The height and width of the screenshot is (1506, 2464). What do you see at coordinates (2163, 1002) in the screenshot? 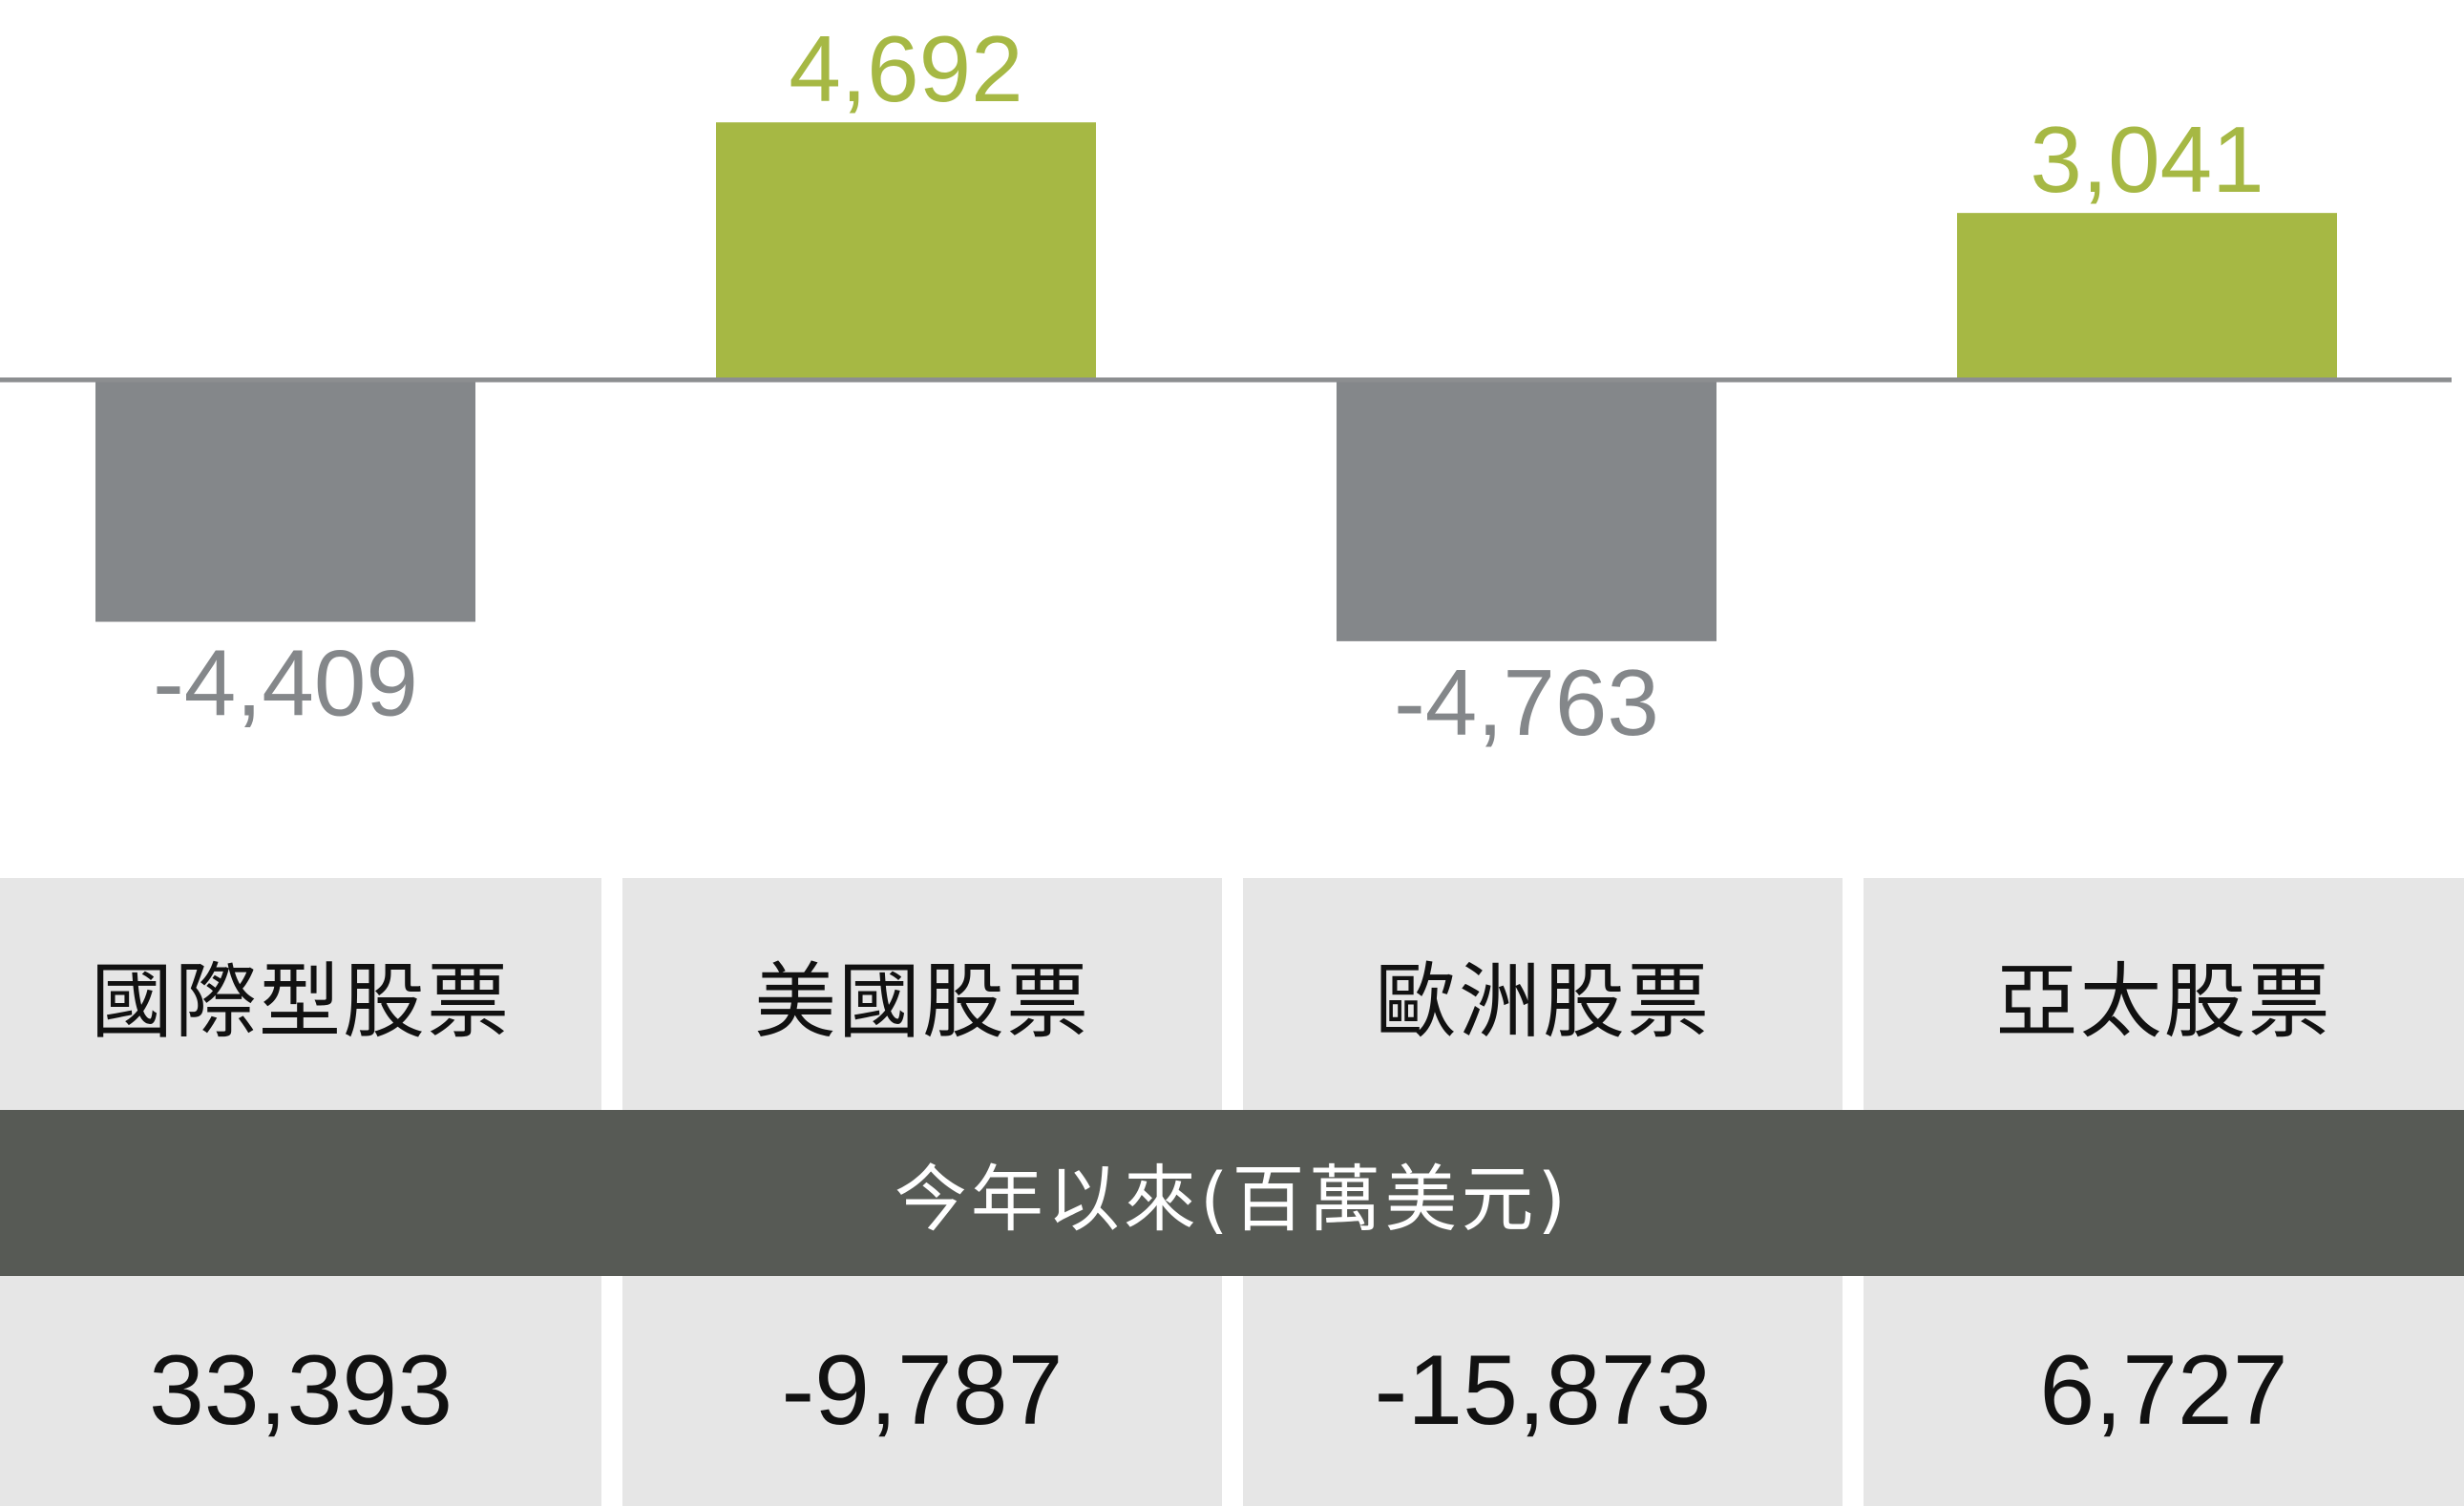
I see `category-label: 亞太股票` at bounding box center [2163, 1002].